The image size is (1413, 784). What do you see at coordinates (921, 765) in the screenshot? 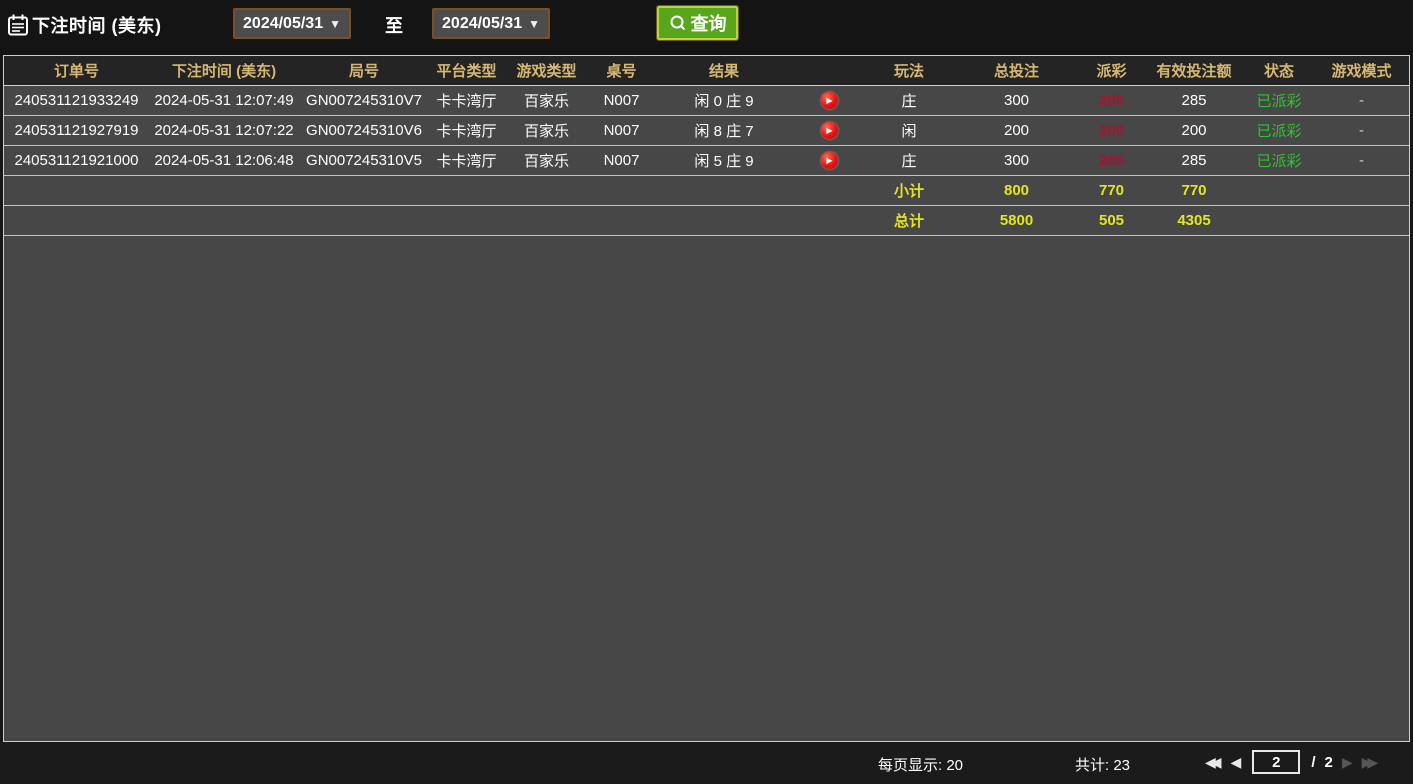
I see `per-page-display: 每页显示: 20` at bounding box center [921, 765].